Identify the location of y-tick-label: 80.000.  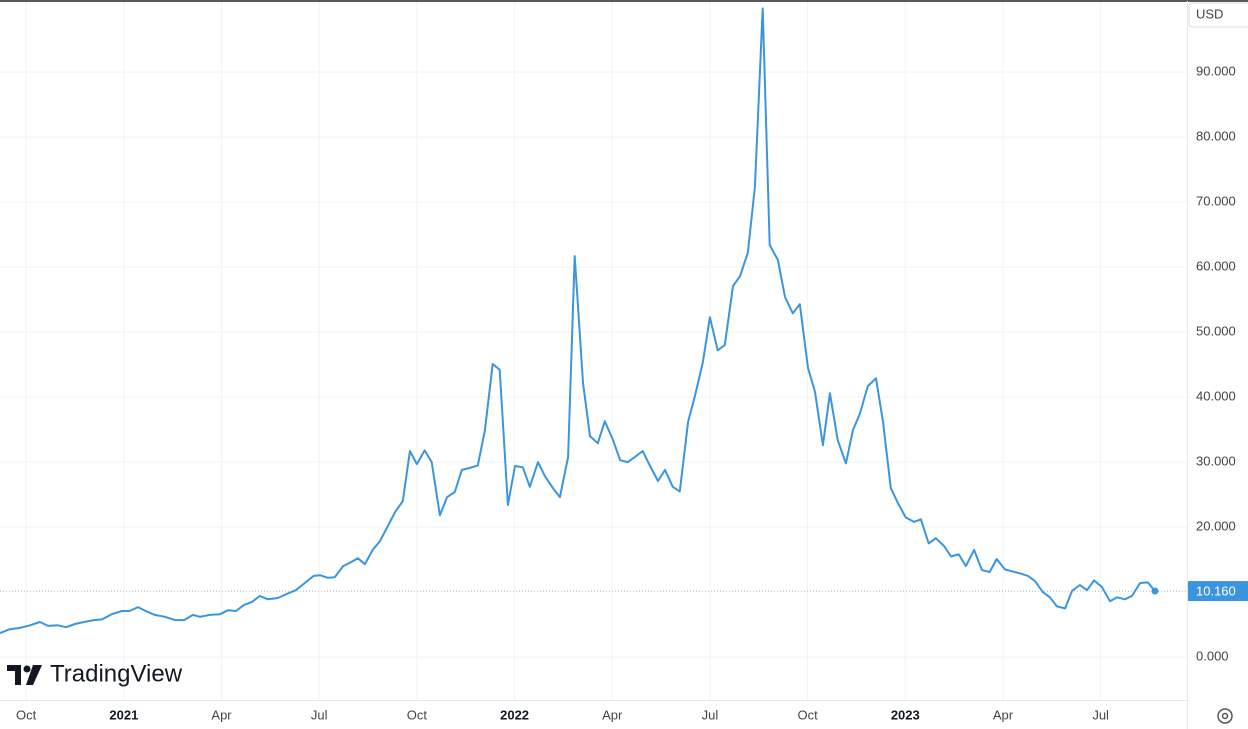
(1216, 136).